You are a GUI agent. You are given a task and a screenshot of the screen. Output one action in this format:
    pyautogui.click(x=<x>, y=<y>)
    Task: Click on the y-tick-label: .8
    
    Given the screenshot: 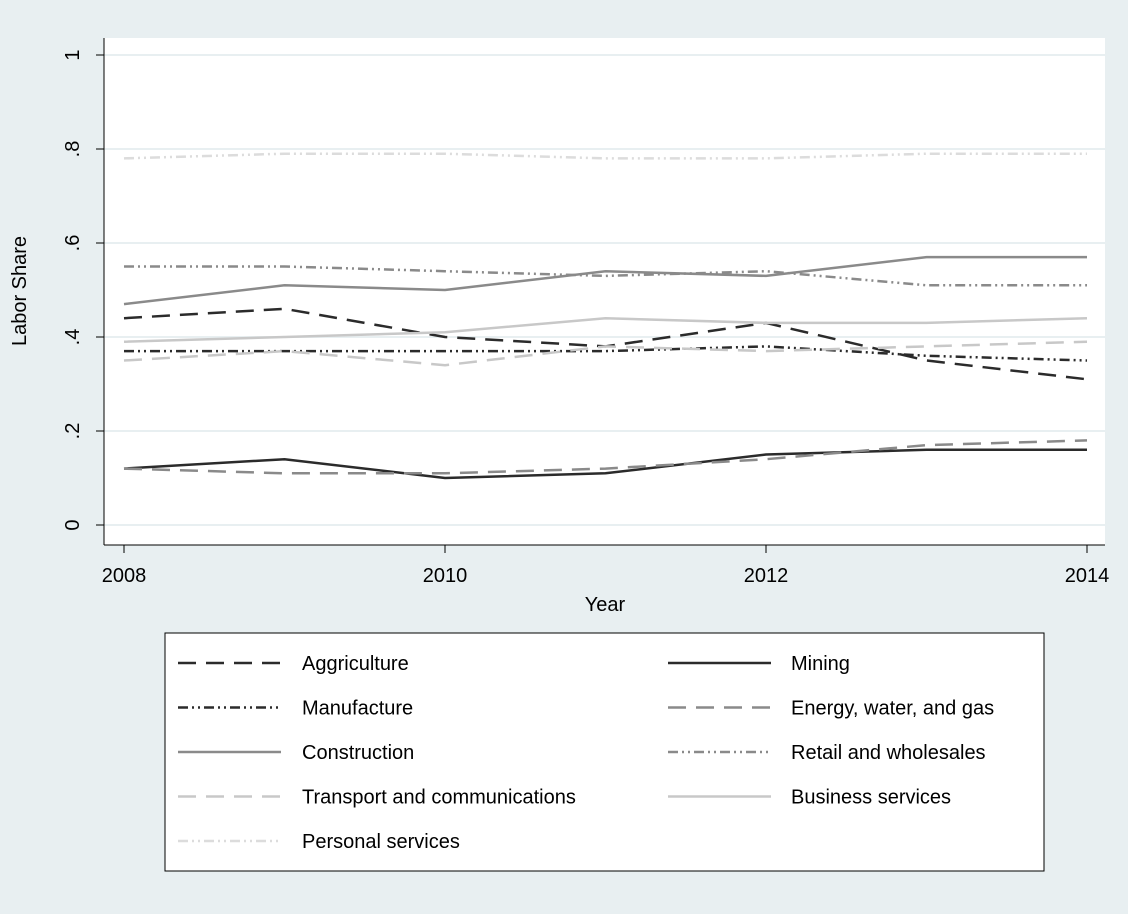 What is the action you would take?
    pyautogui.click(x=73, y=149)
    